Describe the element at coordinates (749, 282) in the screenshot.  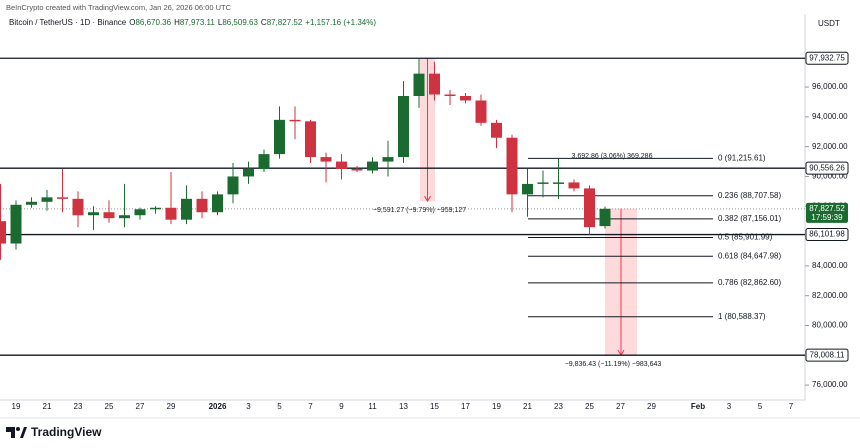
I see `fib-label: 0.786 (82,862.60)` at that location.